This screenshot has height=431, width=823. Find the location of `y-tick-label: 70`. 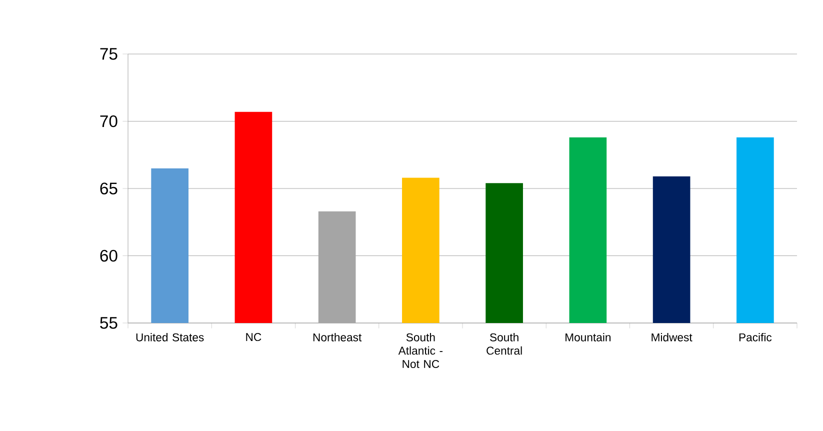

y-tick-label: 70 is located at coordinates (109, 121).